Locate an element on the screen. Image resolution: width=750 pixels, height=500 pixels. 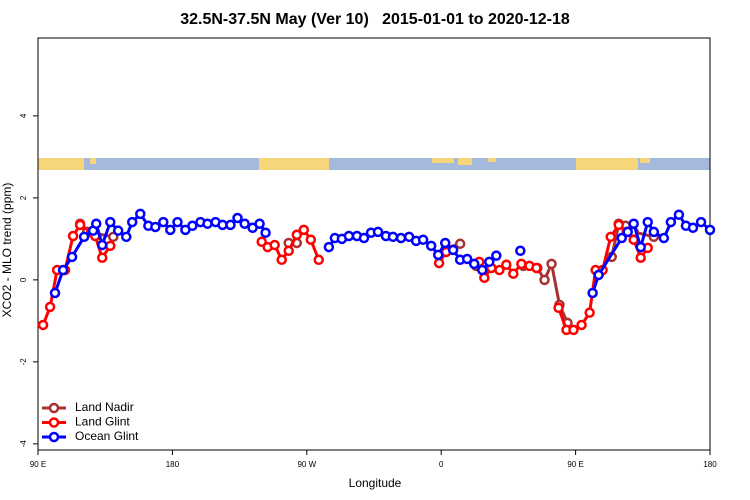
x-tick-label: 0 is located at coordinates (441, 464).